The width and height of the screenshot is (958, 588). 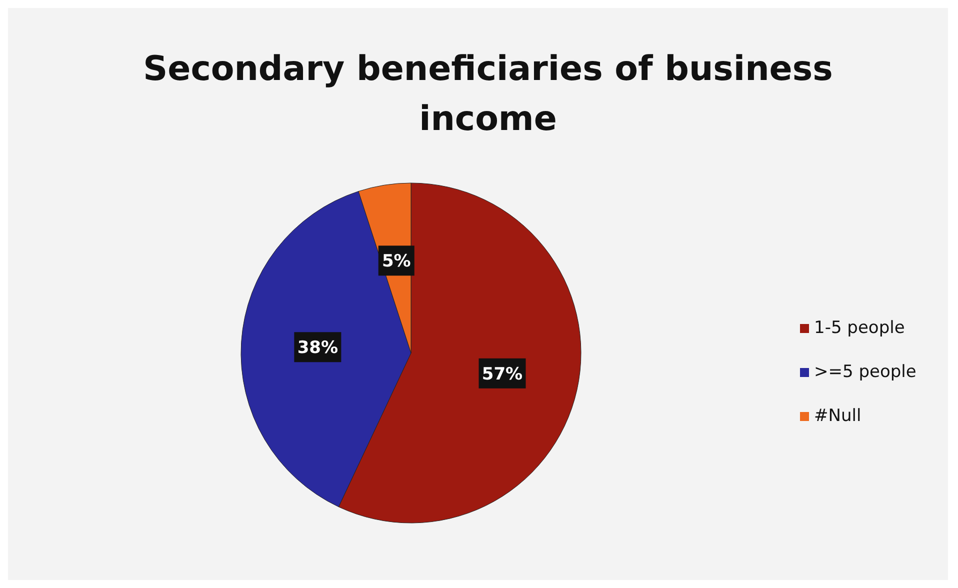 What do you see at coordinates (317, 348) in the screenshot?
I see `data-label: 38%` at bounding box center [317, 348].